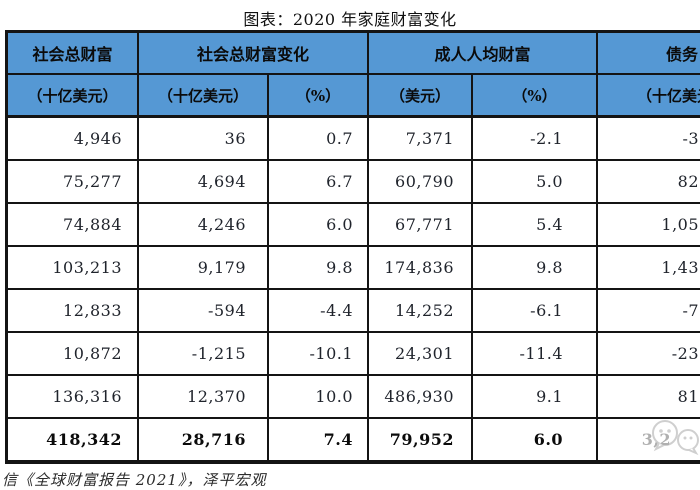 The width and height of the screenshot is (700, 490). Describe the element at coordinates (134, 480) in the screenshot. I see `source-caption: 信《全球财富报告 2021》，泽平宏观` at that location.